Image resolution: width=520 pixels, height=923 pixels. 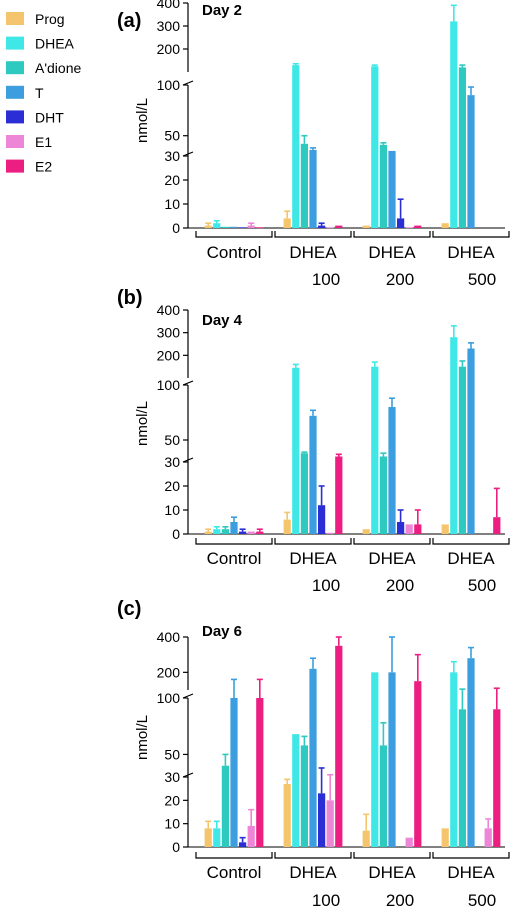 I want to click on legend-label-4: DHT, so click(x=49, y=117).